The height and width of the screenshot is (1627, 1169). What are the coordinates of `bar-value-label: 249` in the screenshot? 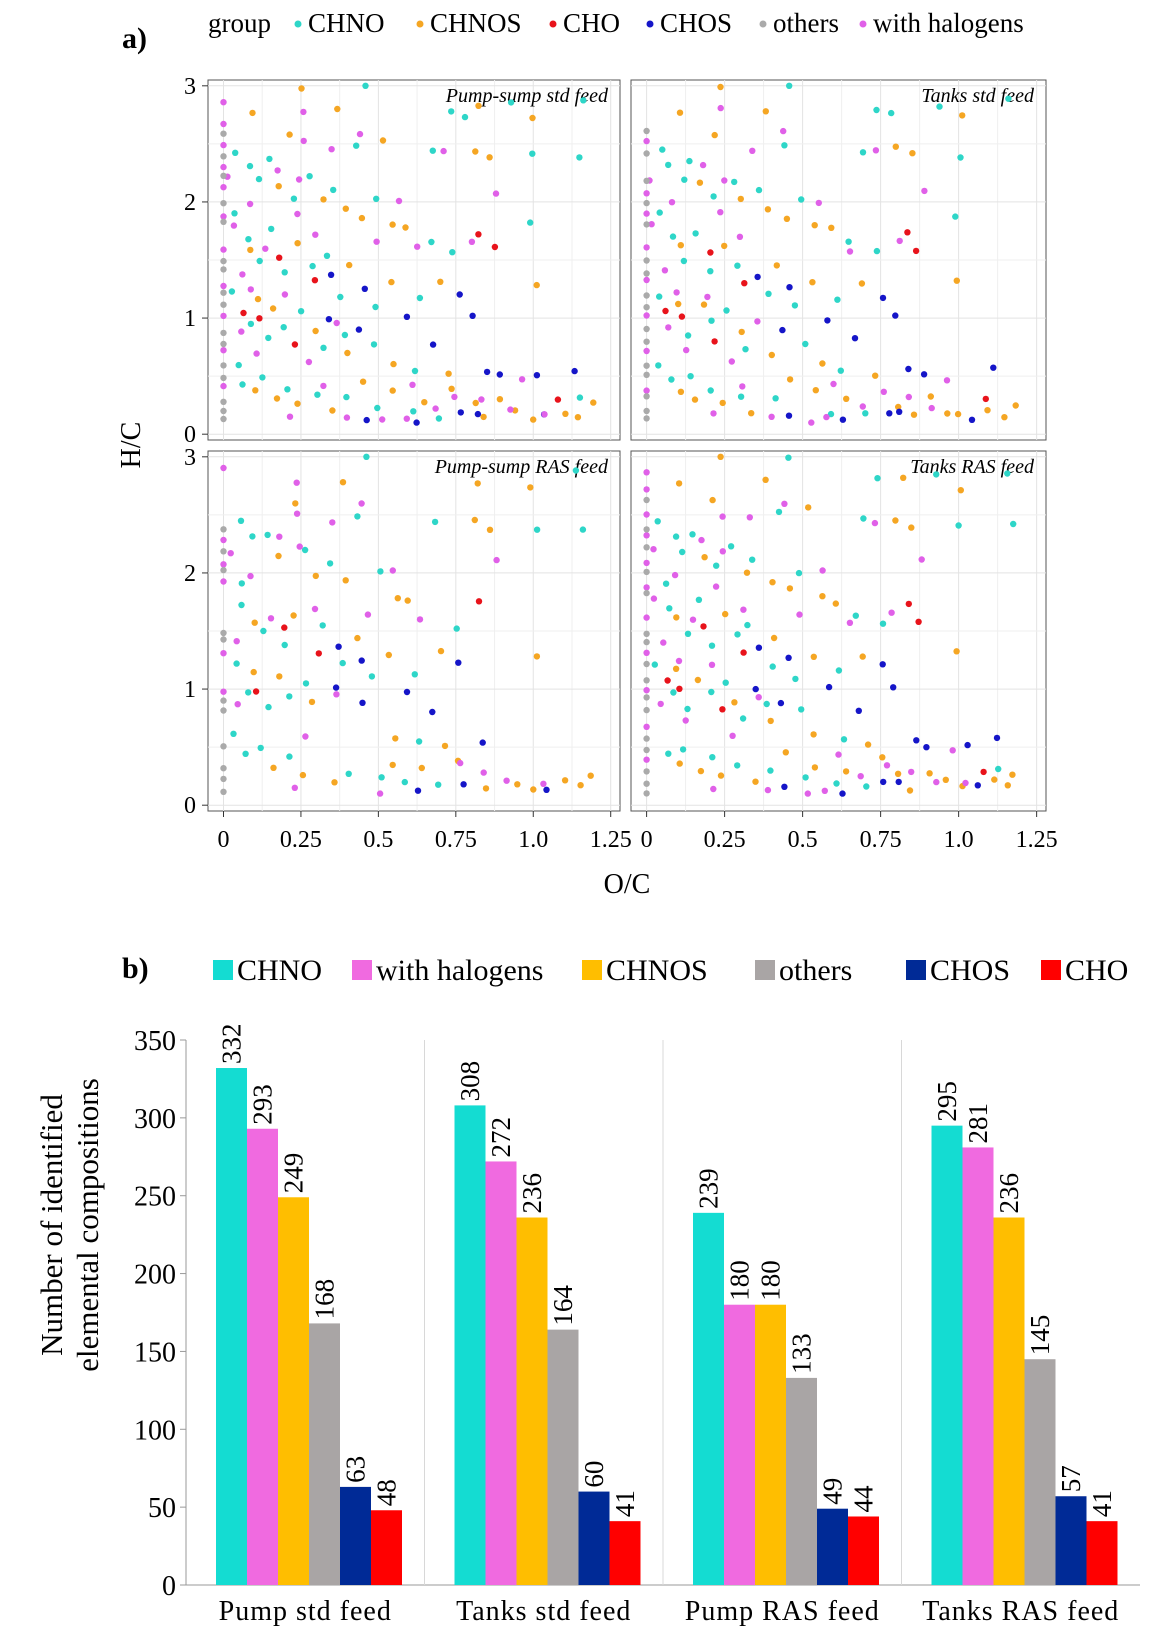 It's located at (294, 1173).